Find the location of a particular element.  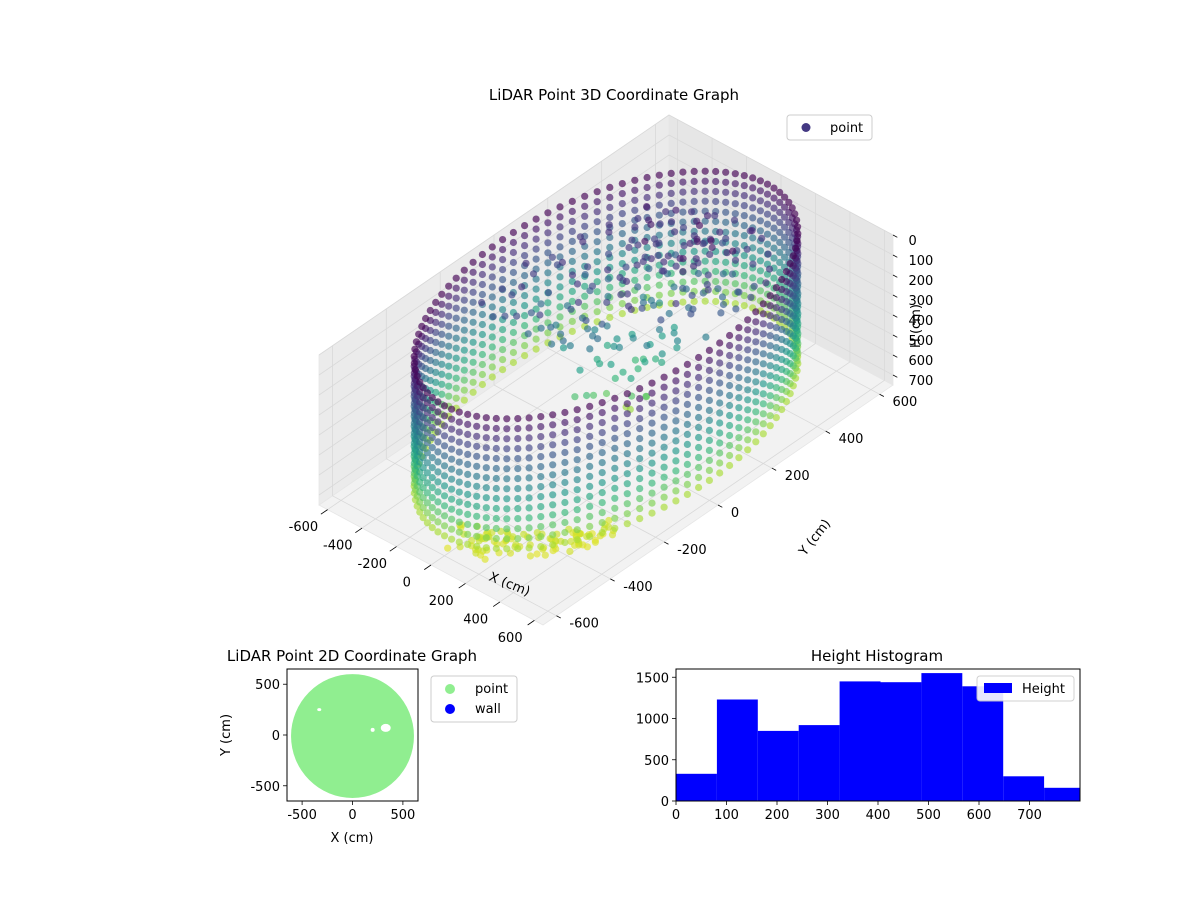

grid-floor-y is located at coordinates (444, 556).